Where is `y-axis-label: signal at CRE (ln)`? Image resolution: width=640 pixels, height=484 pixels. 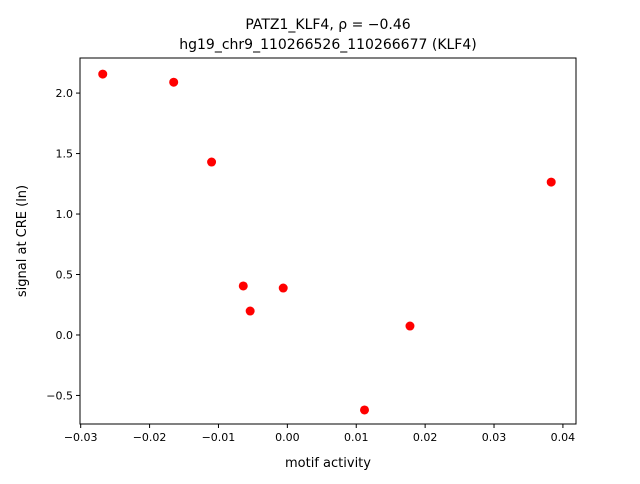 y-axis-label: signal at CRE (ln) is located at coordinates (22, 241).